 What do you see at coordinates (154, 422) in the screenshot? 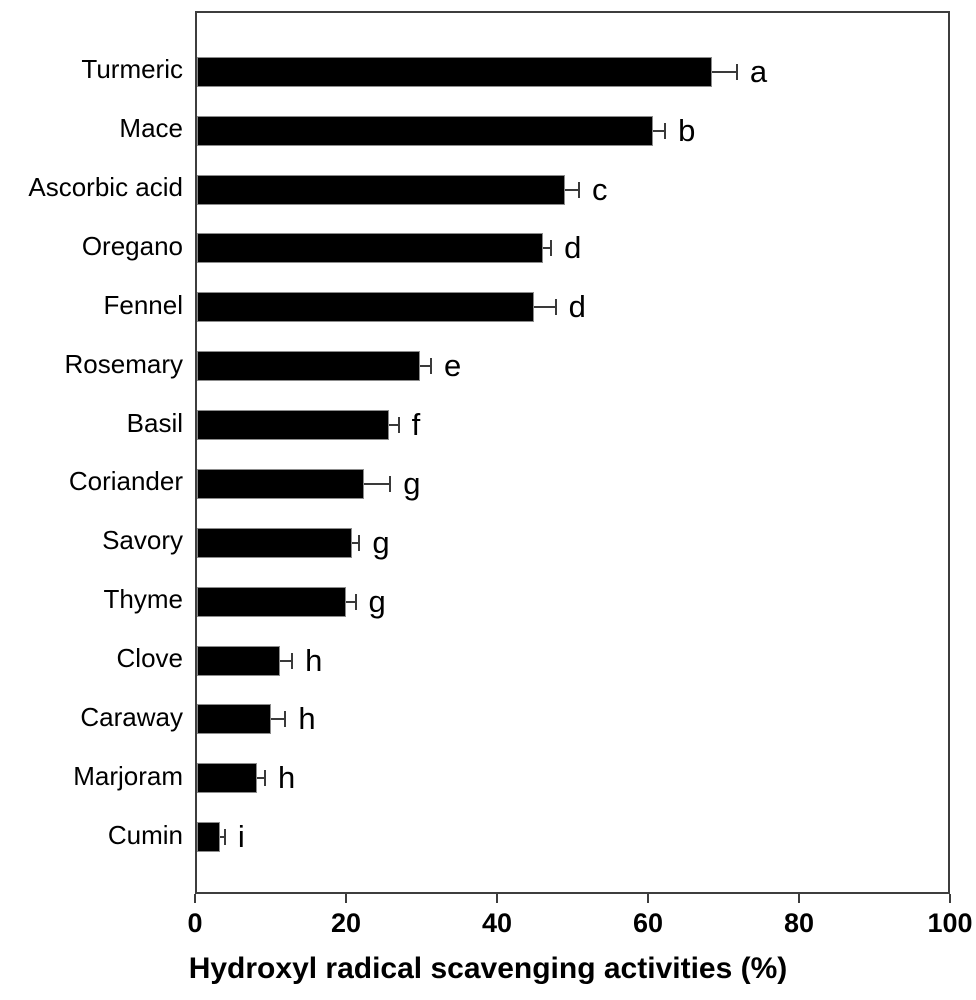
I see `category-label: Basil` at bounding box center [154, 422].